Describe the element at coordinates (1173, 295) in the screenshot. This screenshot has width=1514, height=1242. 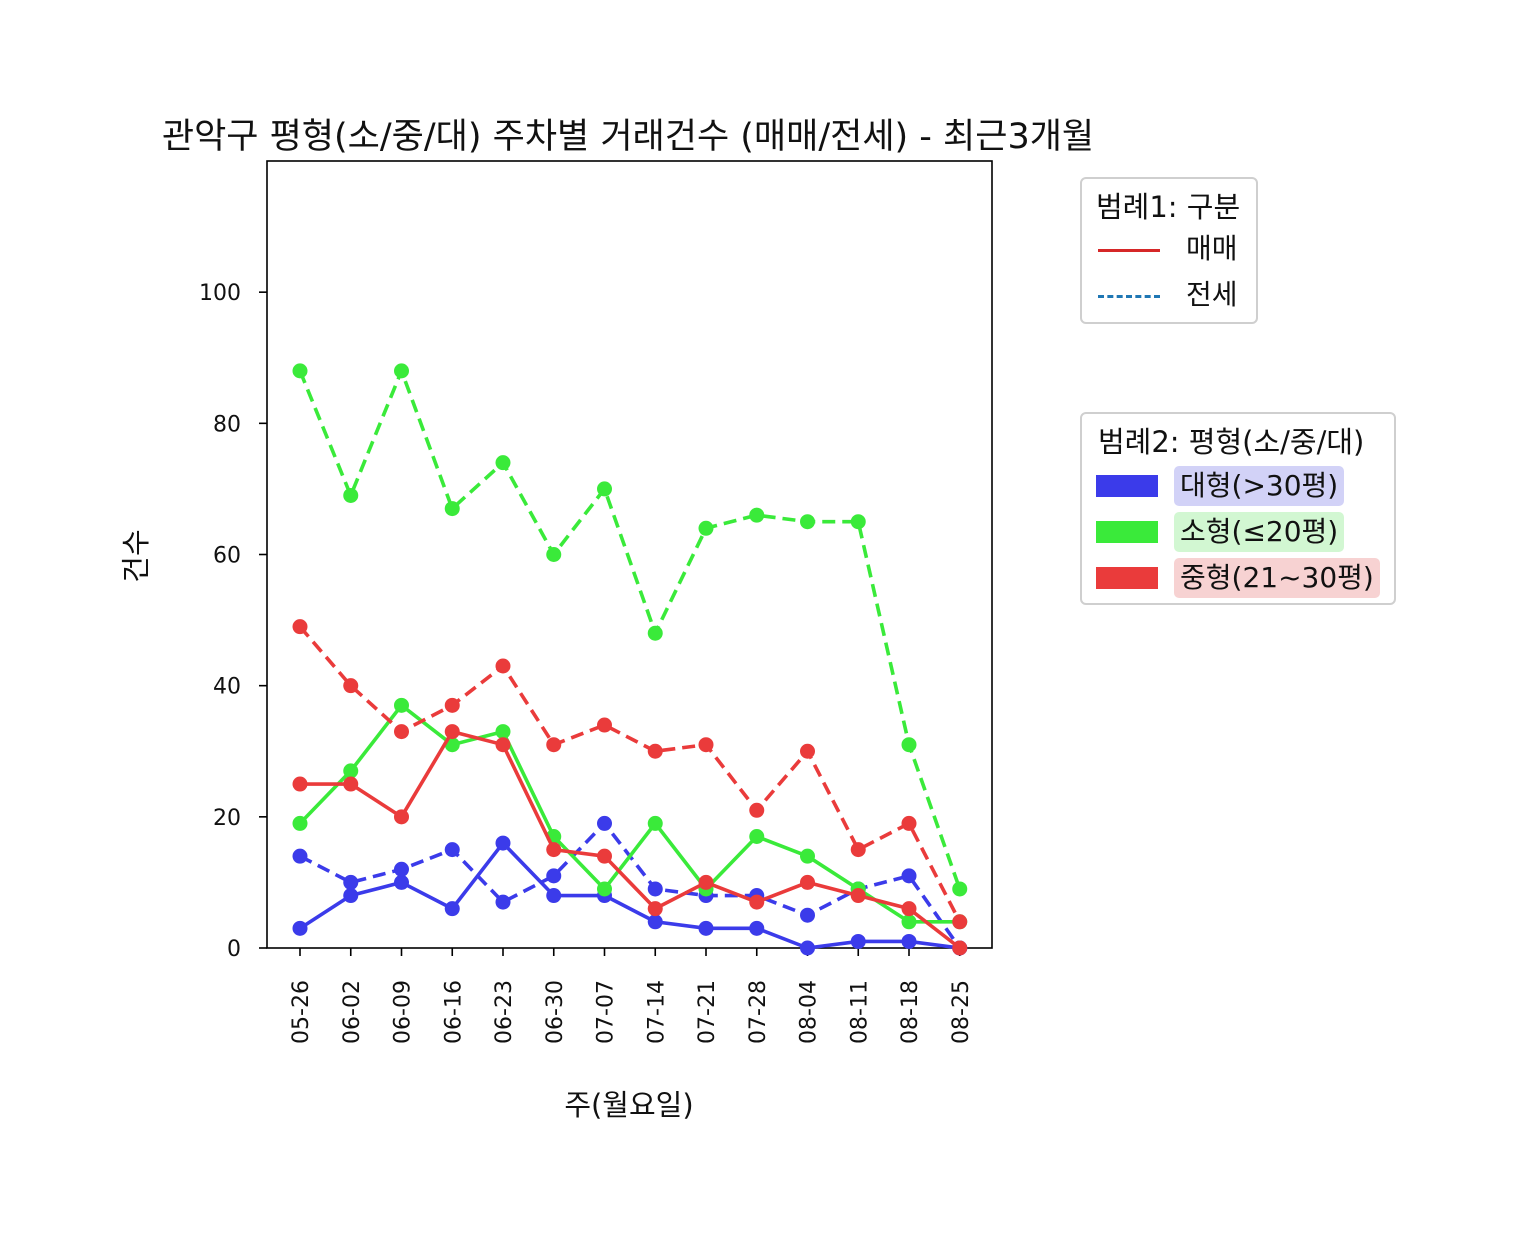
I see `legend-item-jeonse: 전세` at that location.